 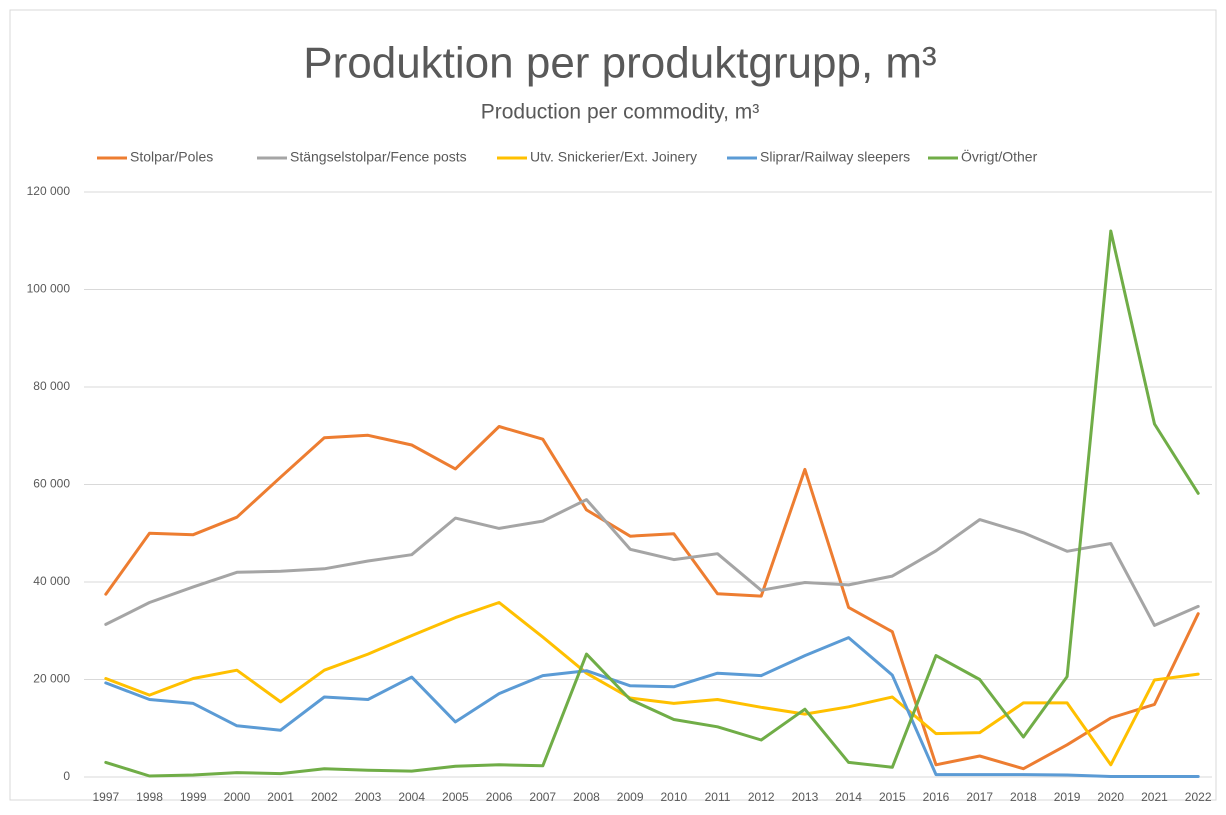 What do you see at coordinates (1154, 797) in the screenshot?
I see `x-tick-label: 2021` at bounding box center [1154, 797].